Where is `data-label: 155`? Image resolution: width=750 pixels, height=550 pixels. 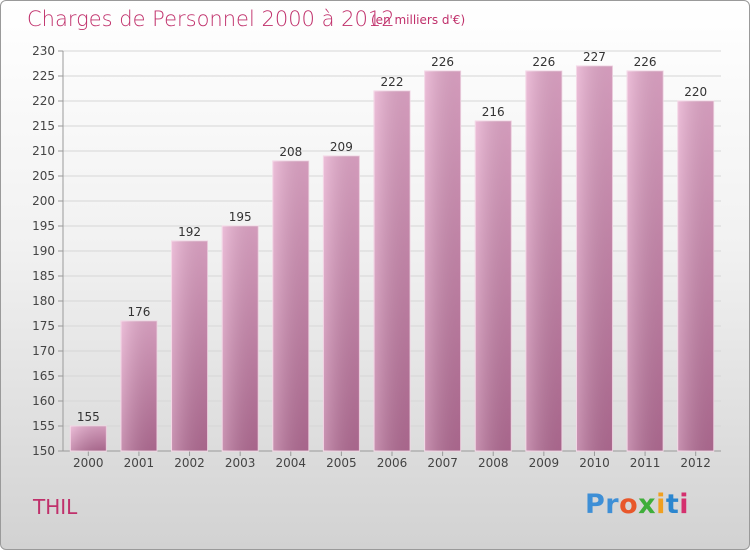 data-label: 155 is located at coordinates (88, 417).